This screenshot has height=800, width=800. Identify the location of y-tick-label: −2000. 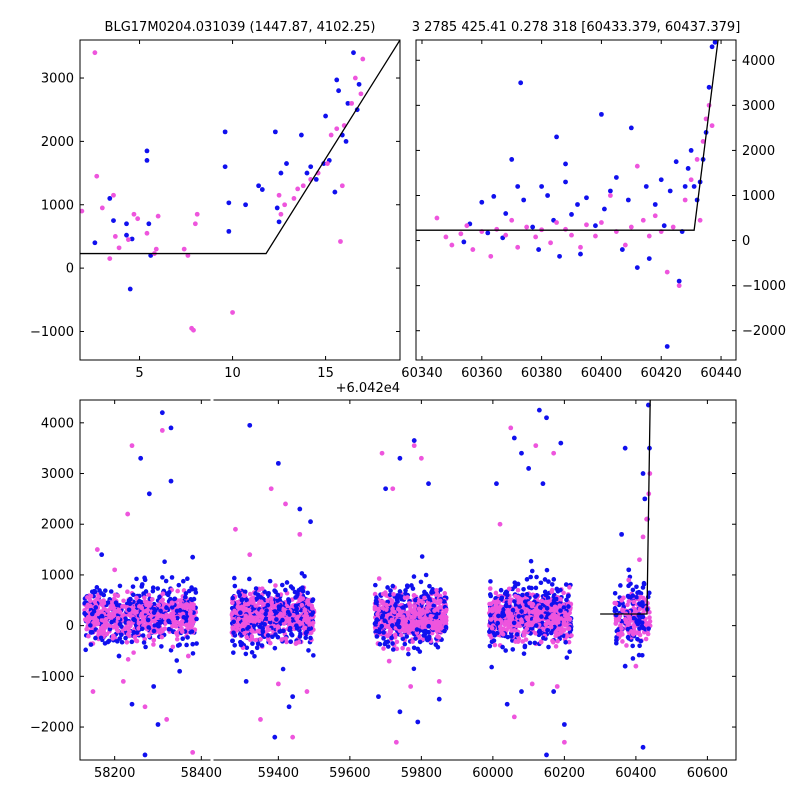
(764, 331).